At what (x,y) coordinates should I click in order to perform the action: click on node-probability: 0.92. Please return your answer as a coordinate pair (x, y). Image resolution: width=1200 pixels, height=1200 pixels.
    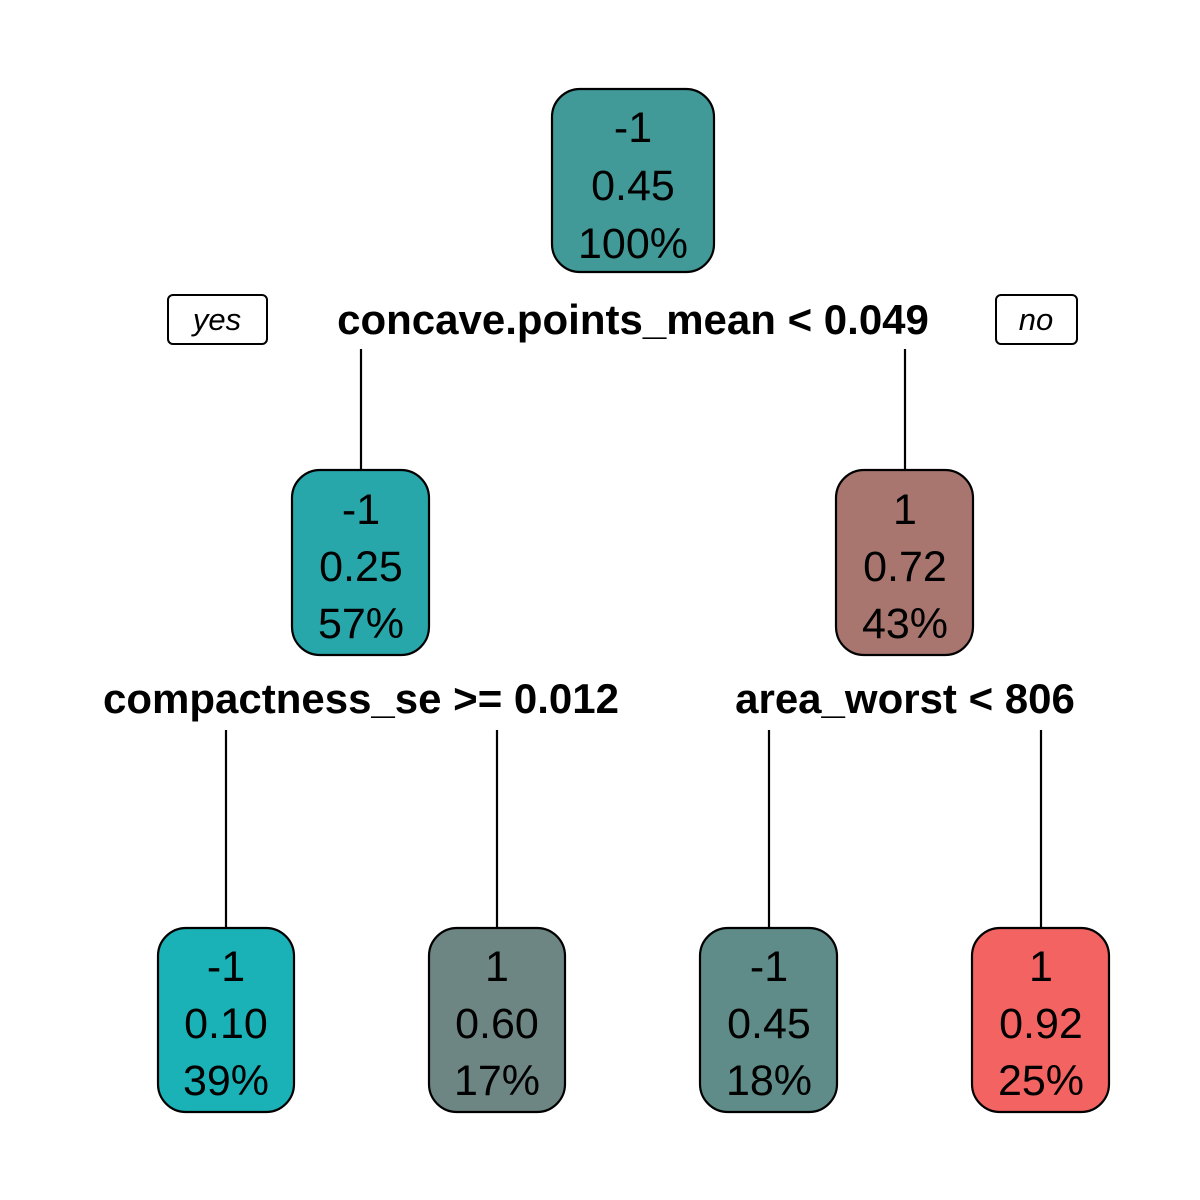
    Looking at the image, I should click on (1041, 1024).